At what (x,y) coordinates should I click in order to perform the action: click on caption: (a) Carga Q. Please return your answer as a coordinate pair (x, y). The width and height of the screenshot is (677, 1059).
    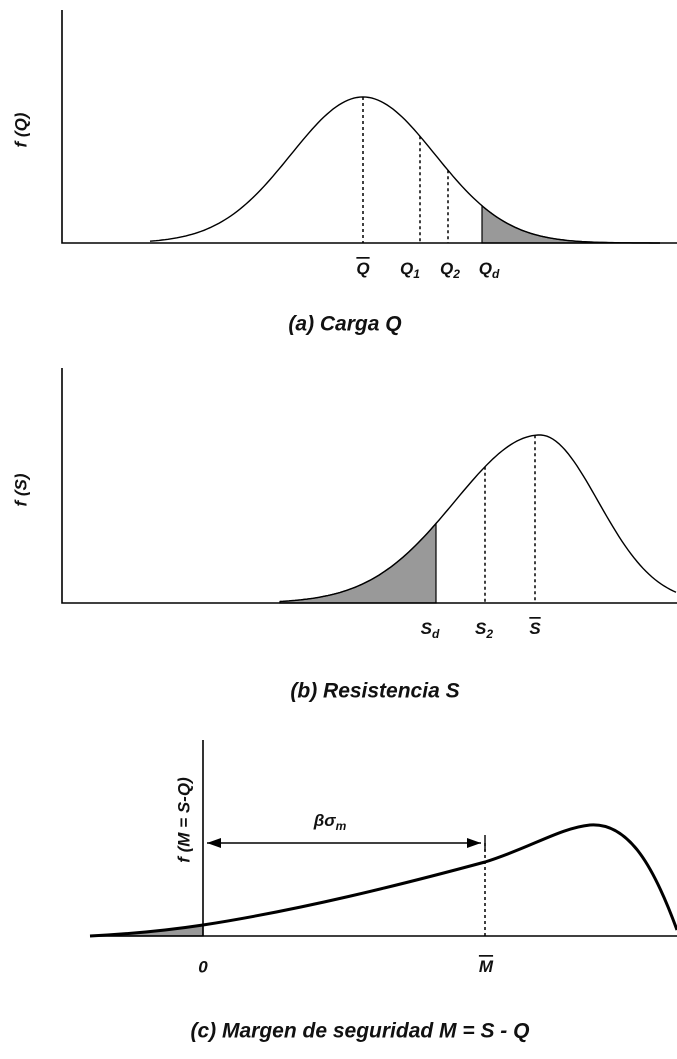
    Looking at the image, I should click on (344, 324).